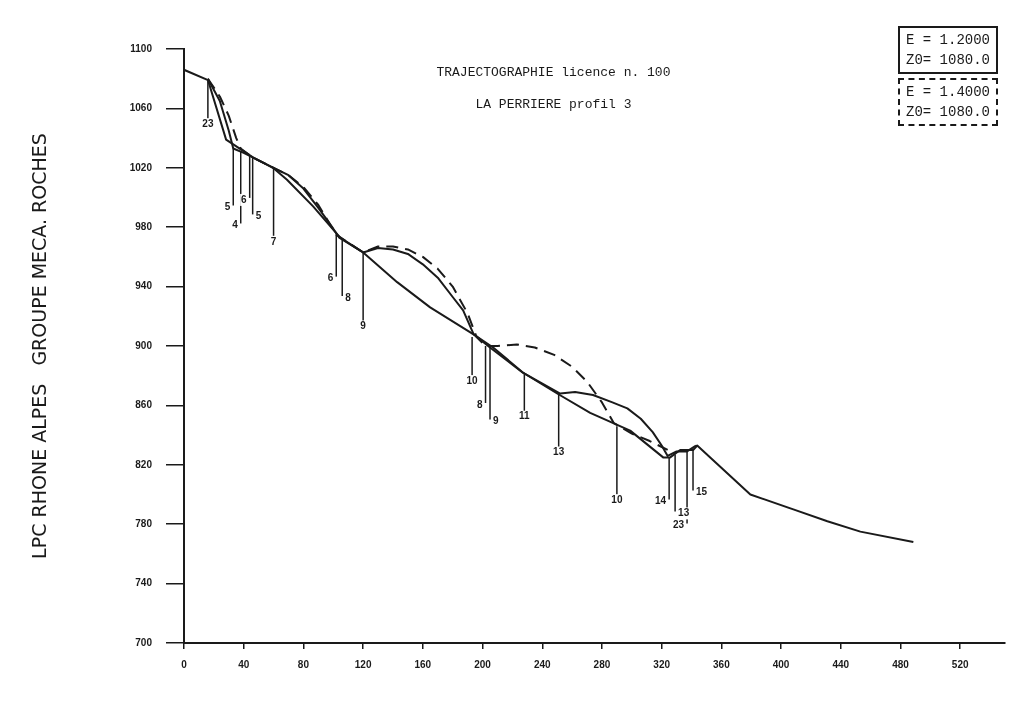 This screenshot has height=711, width=1012. Describe the element at coordinates (144, 345) in the screenshot. I see `y-tick-label: 900` at that location.